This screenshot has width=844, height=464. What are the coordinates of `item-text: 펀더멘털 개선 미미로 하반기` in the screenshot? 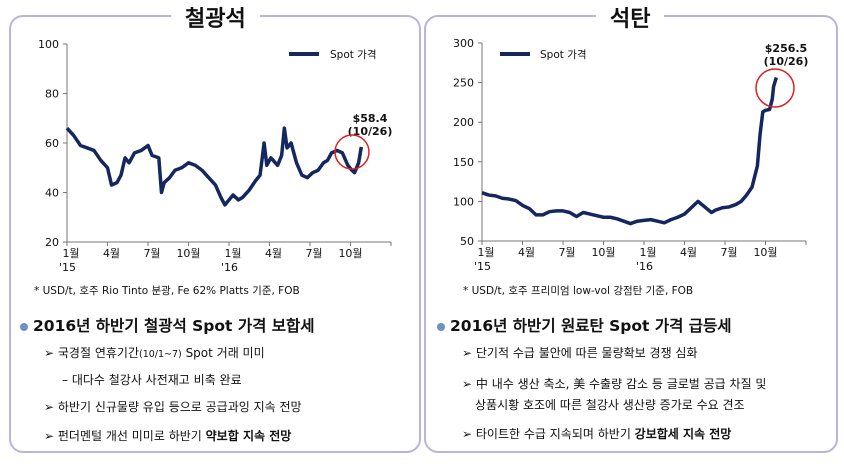 It's located at (131, 436).